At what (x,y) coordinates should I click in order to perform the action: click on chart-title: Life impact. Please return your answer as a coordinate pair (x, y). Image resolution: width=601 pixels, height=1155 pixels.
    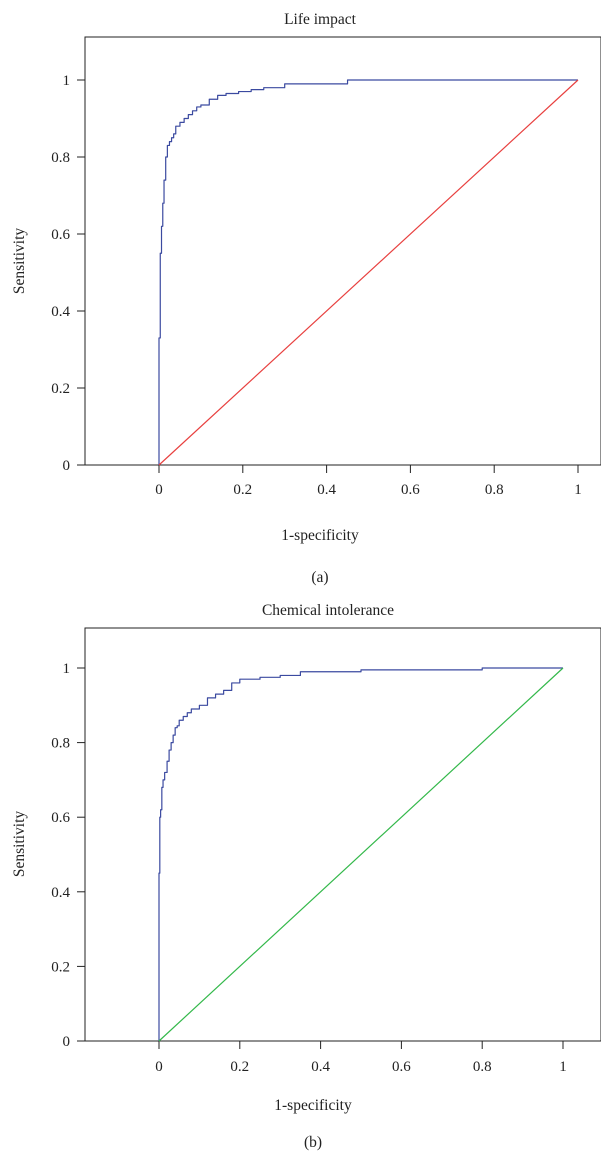
    Looking at the image, I should click on (320, 19).